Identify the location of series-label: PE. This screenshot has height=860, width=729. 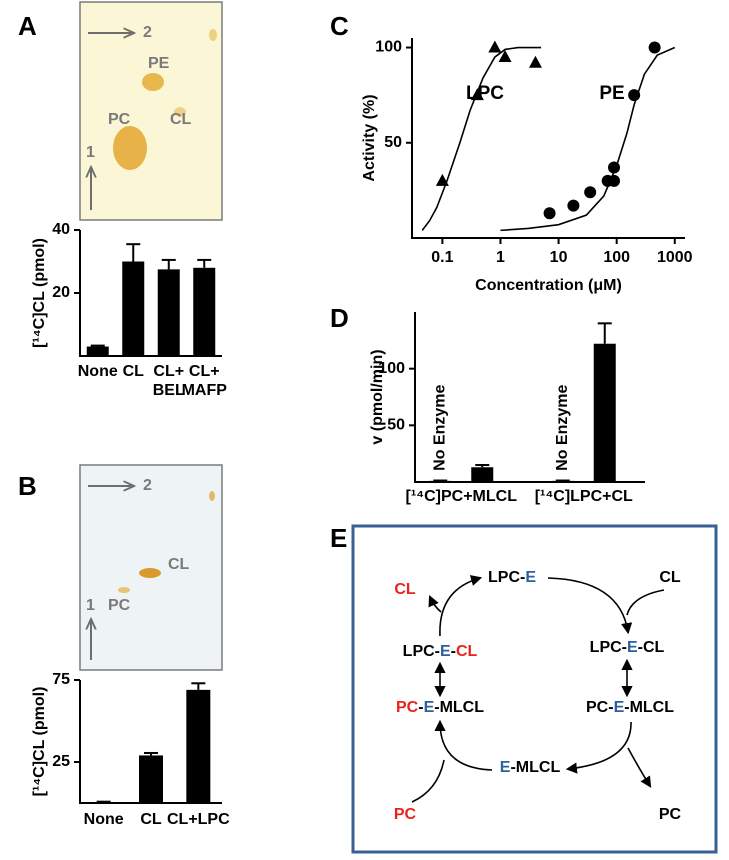
(611, 93).